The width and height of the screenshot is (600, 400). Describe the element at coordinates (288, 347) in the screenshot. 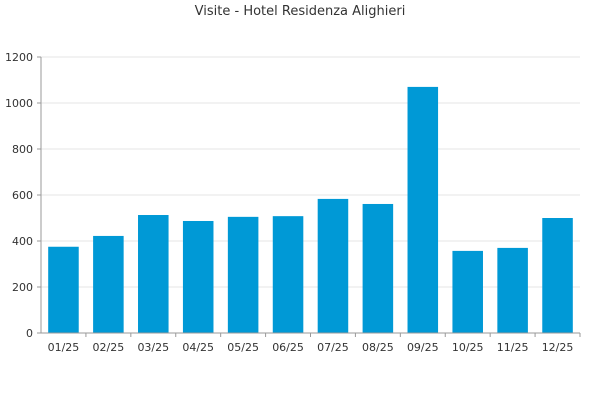

I see `x-tick-label: 06/25` at that location.